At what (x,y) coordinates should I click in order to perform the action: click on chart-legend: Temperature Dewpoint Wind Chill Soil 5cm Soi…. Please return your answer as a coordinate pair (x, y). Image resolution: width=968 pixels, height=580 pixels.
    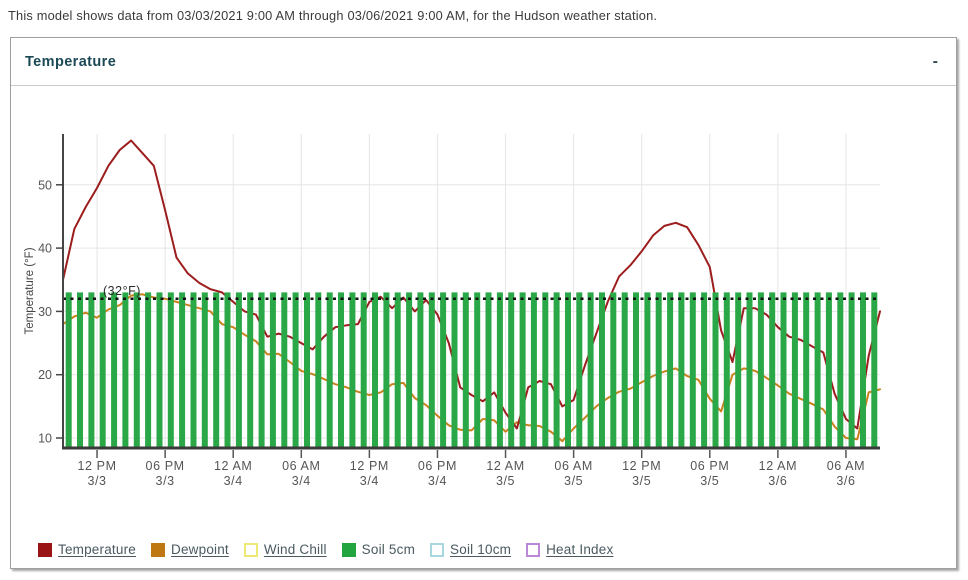
    Looking at the image, I should click on (483, 549).